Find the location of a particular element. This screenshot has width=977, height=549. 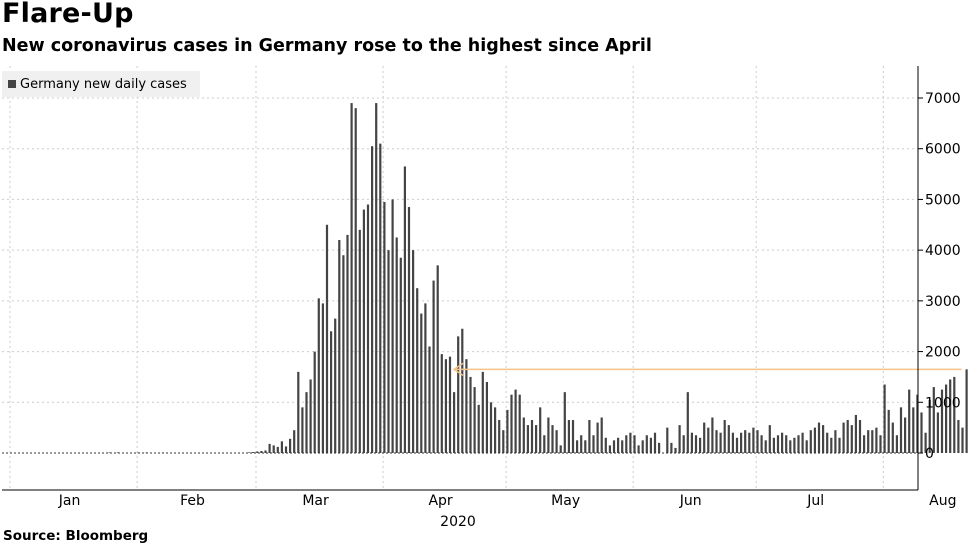

x-tick-label: Aug is located at coordinates (942, 501).